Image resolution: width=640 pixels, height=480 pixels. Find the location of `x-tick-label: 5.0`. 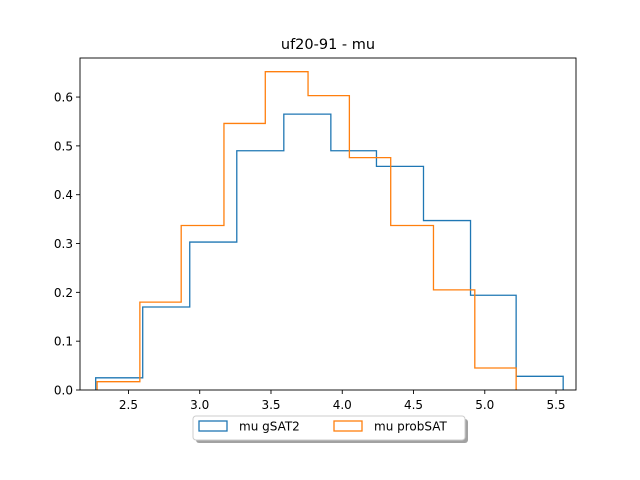

x-tick-label: 5.0 is located at coordinates (484, 405).